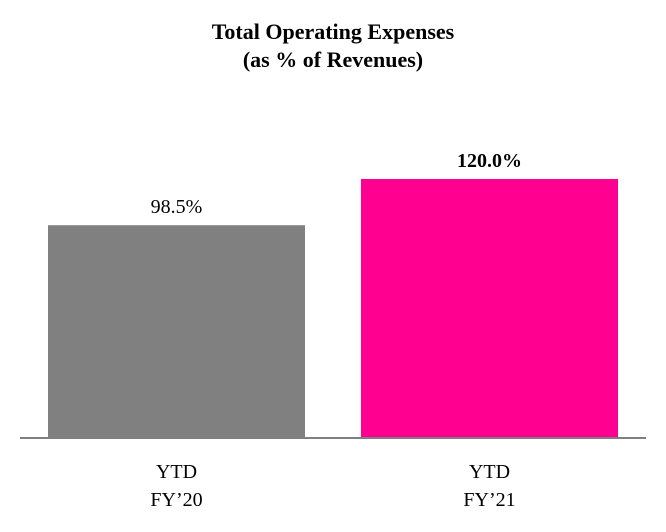  What do you see at coordinates (489, 472) in the screenshot?
I see `category-label-1-line-0: YTD` at bounding box center [489, 472].